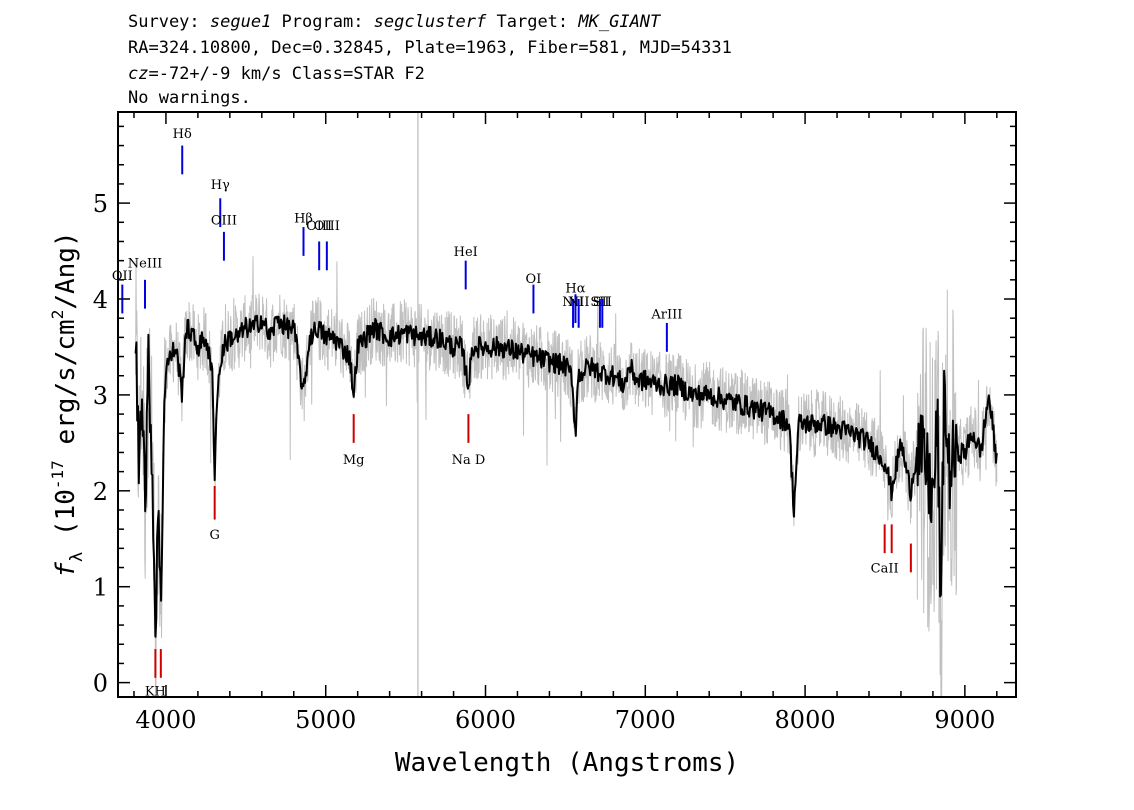 This screenshot has height=810, width=1134. I want to click on header-line-3: cz=-72+/-9 km/s Class=STAR F2, so click(276, 74).